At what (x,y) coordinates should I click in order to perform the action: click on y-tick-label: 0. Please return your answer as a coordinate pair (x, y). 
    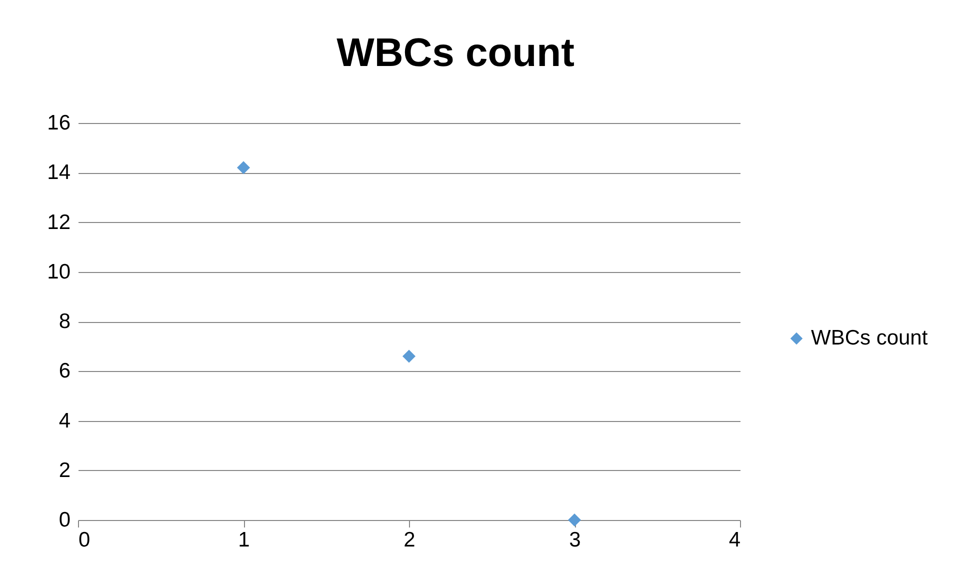
    Looking at the image, I should click on (64, 520).